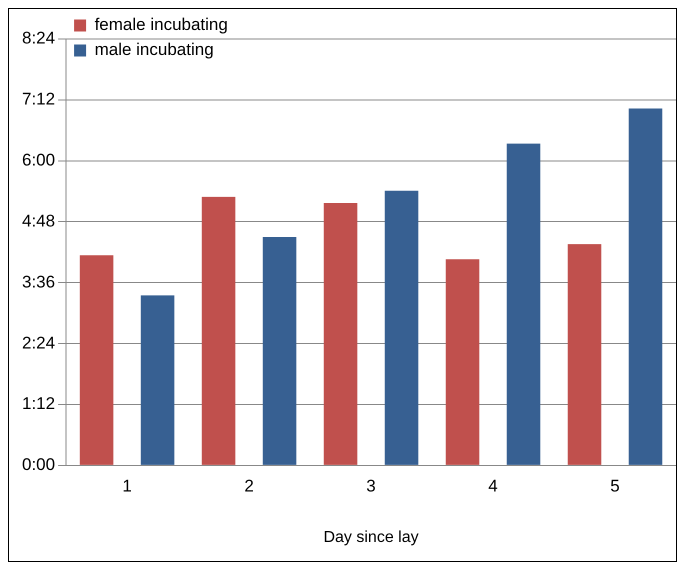 The height and width of the screenshot is (570, 685). What do you see at coordinates (127, 486) in the screenshot?
I see `x-tick-label: 1` at bounding box center [127, 486].